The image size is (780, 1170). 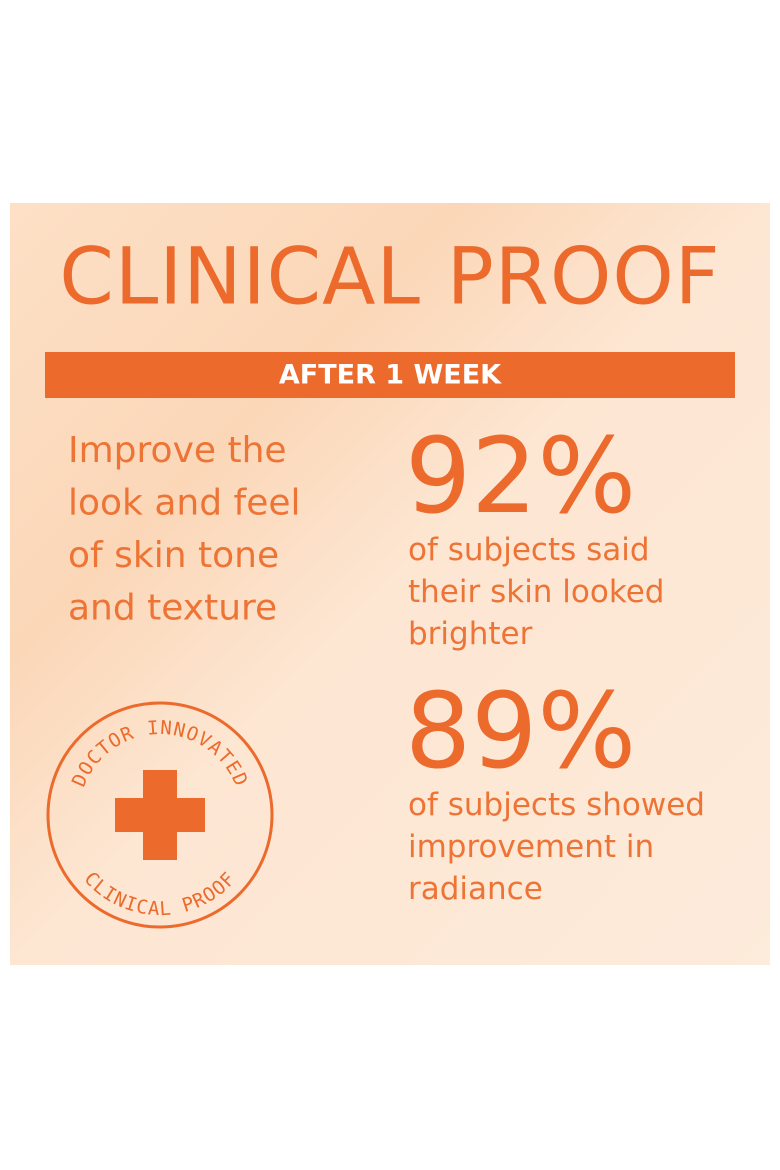 What do you see at coordinates (177, 450) in the screenshot?
I see `claim-line: Improve the` at bounding box center [177, 450].